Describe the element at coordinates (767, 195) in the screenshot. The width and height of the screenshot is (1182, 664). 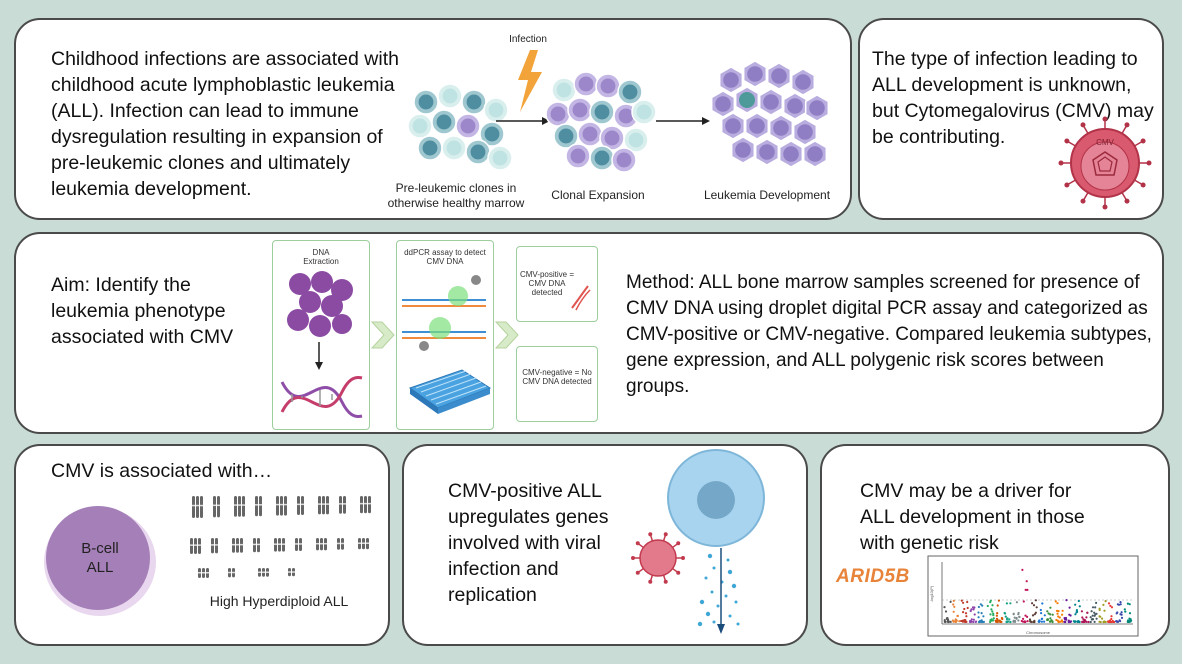
I see `stage3-label: Leukemia Development` at that location.